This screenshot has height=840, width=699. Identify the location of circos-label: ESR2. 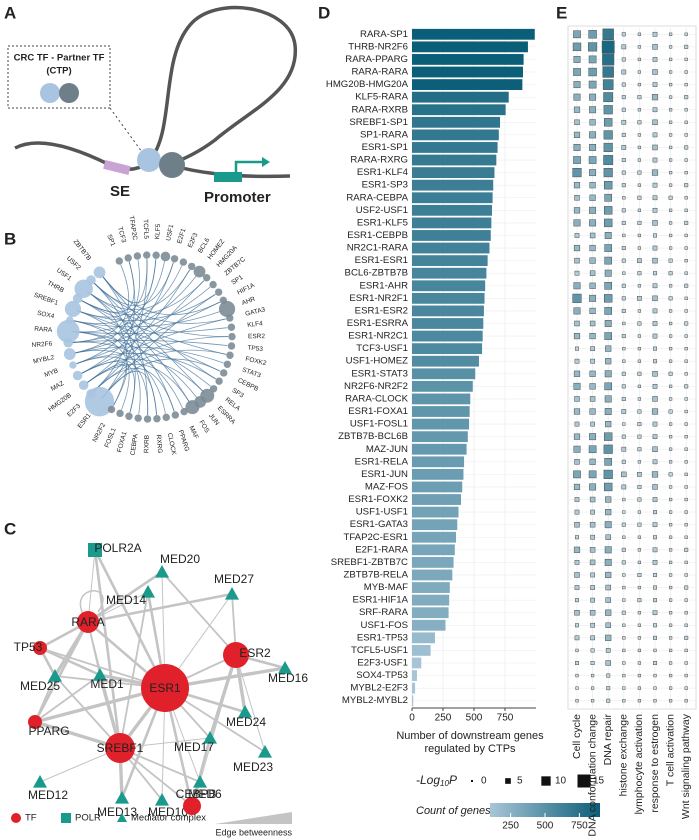
(256, 336).